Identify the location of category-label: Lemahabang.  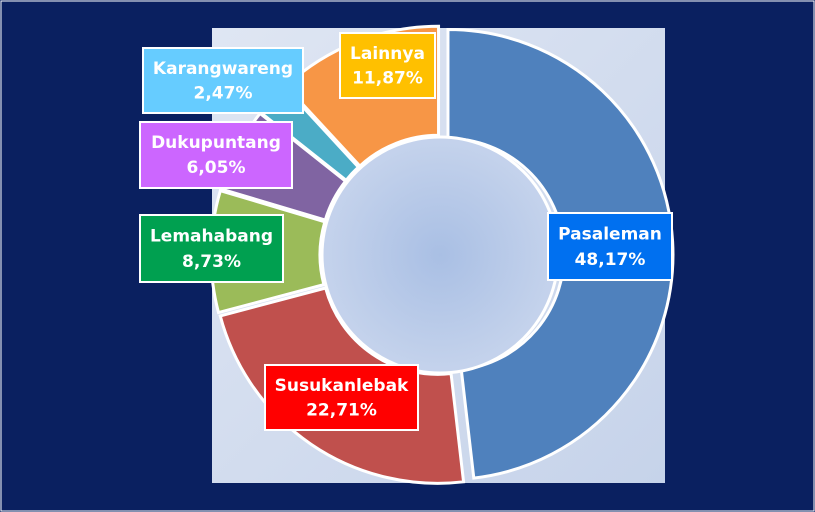
(211, 236).